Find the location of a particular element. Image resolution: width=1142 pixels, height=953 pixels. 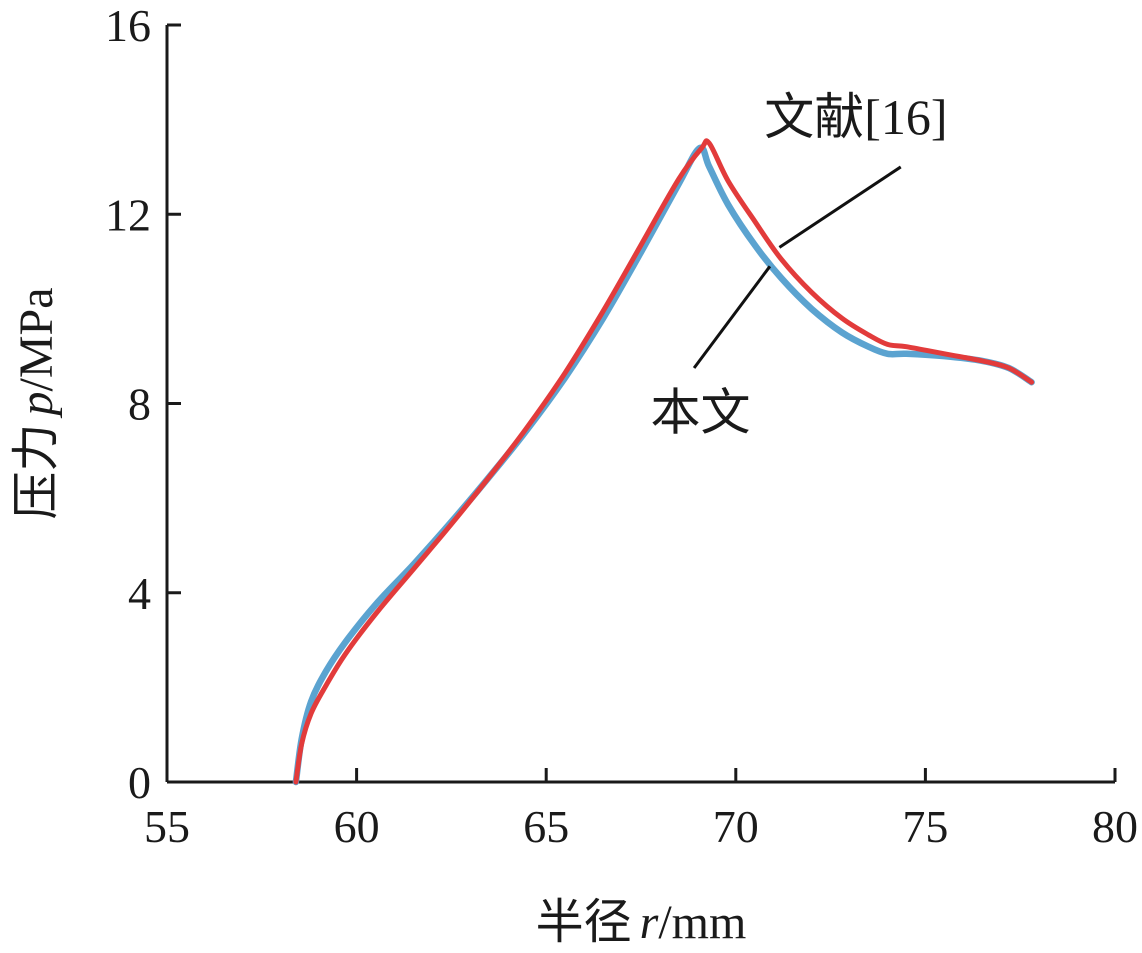

x-tick-label: 55 is located at coordinates (167, 826).